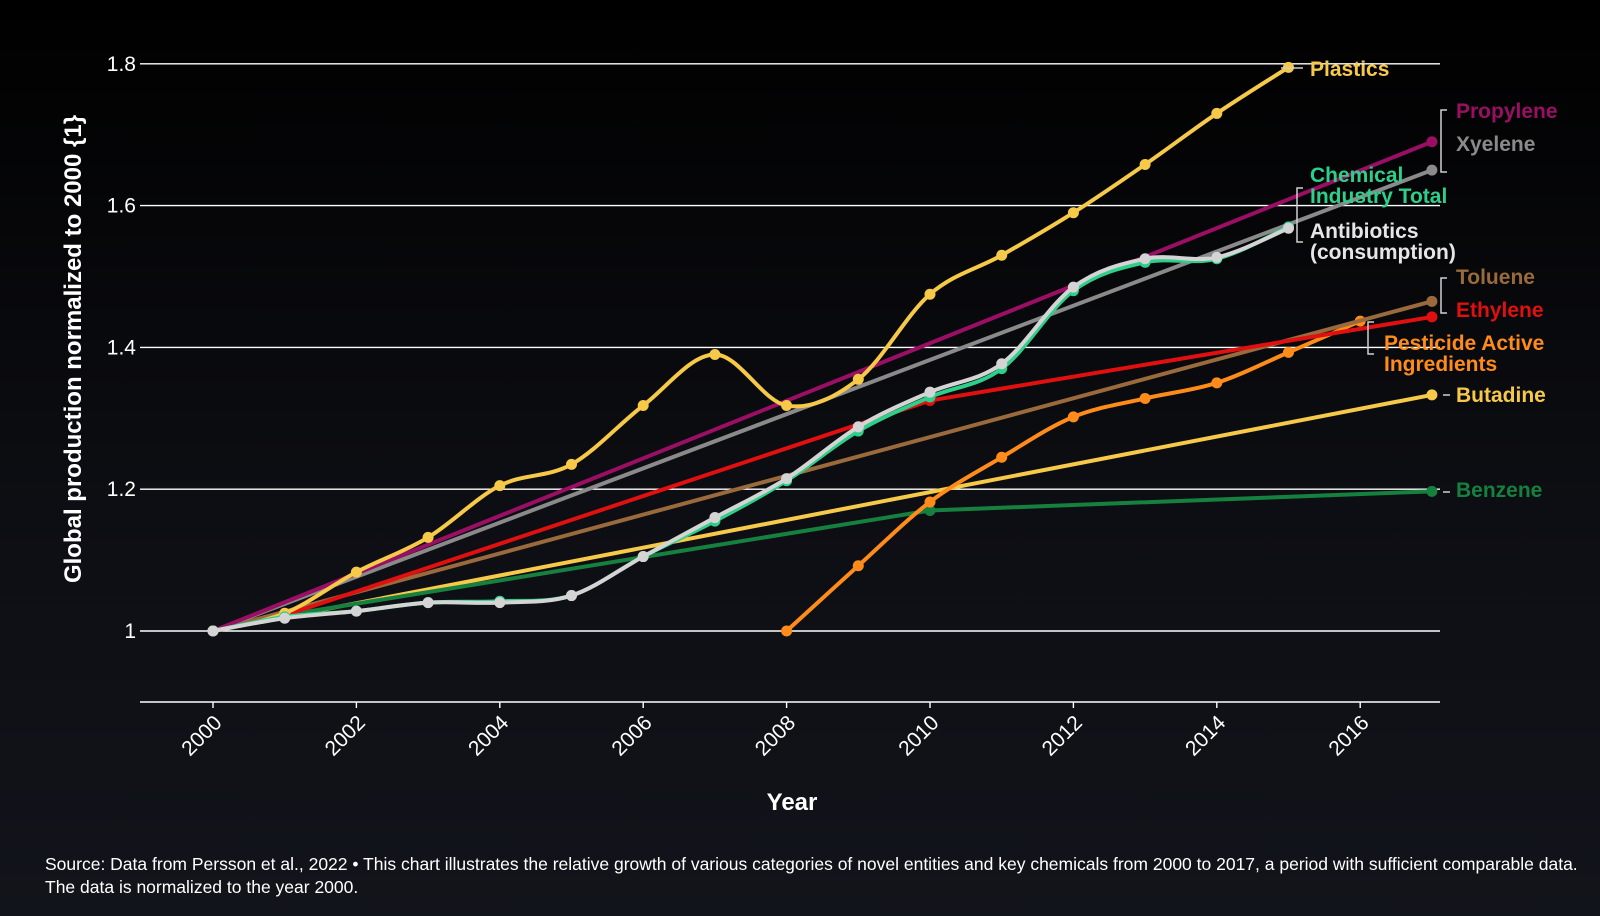 The height and width of the screenshot is (916, 1600). I want to click on y-tick-label: 1.6, so click(121, 206).